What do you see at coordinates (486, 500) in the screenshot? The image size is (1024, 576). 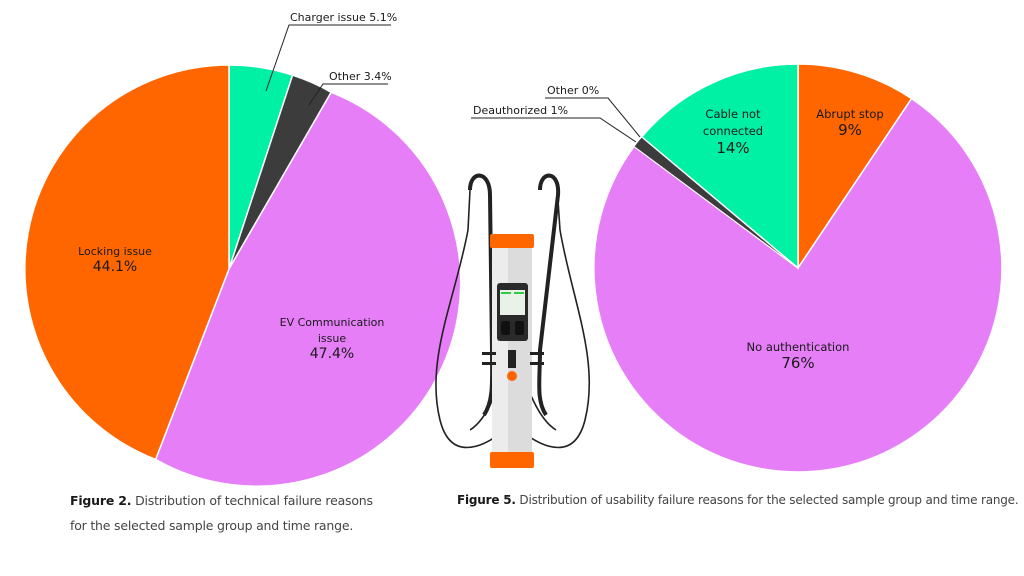 I see `figure-5-label: Figure 5.` at bounding box center [486, 500].